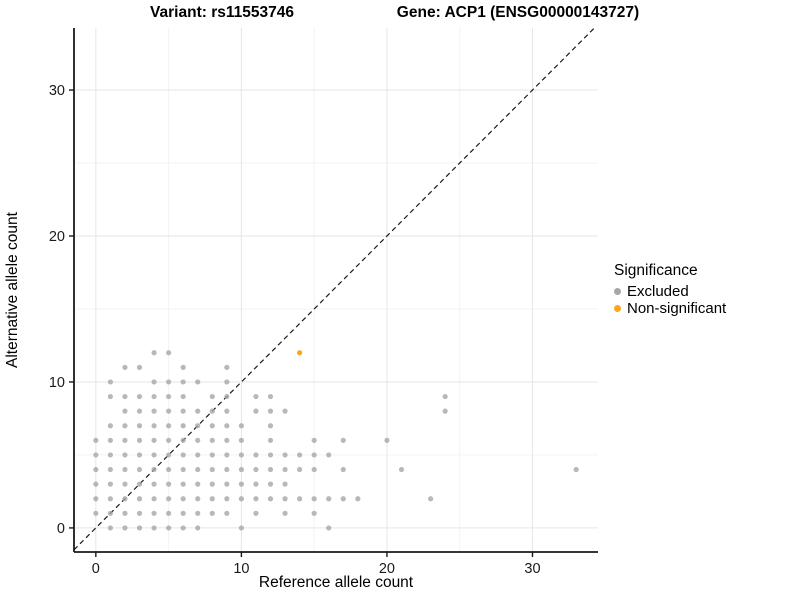 The image size is (800, 600). I want to click on data-point-non-significant, so click(300, 353).